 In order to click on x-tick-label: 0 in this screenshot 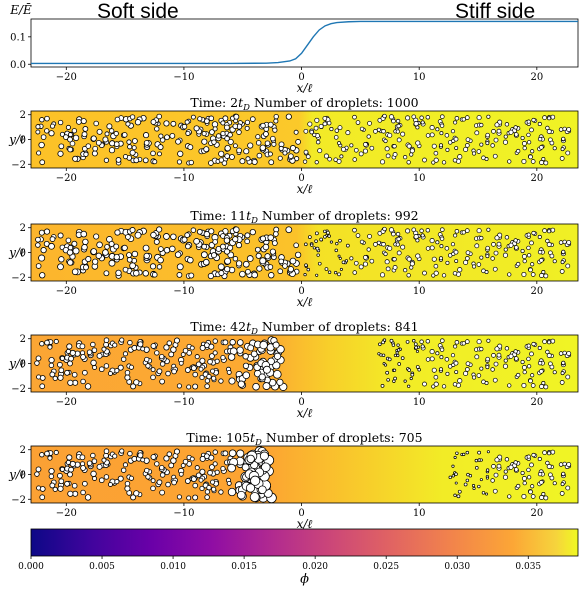, I will do `click(301, 291)`.